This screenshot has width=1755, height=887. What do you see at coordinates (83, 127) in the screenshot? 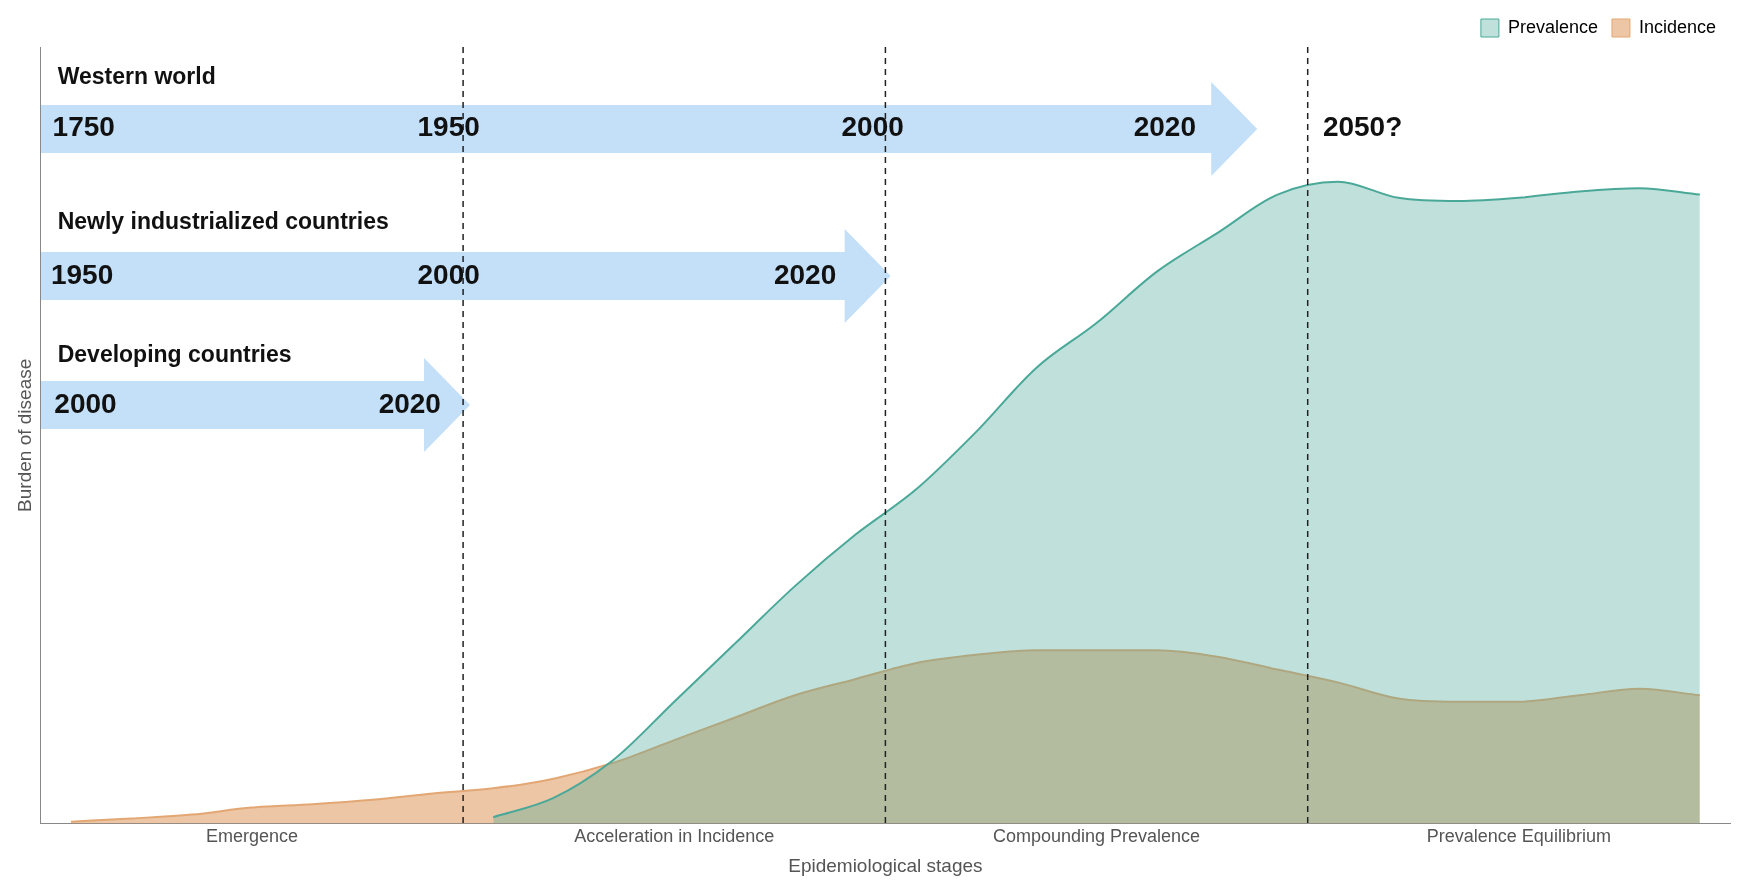
I see `text: 1750` at bounding box center [83, 127].